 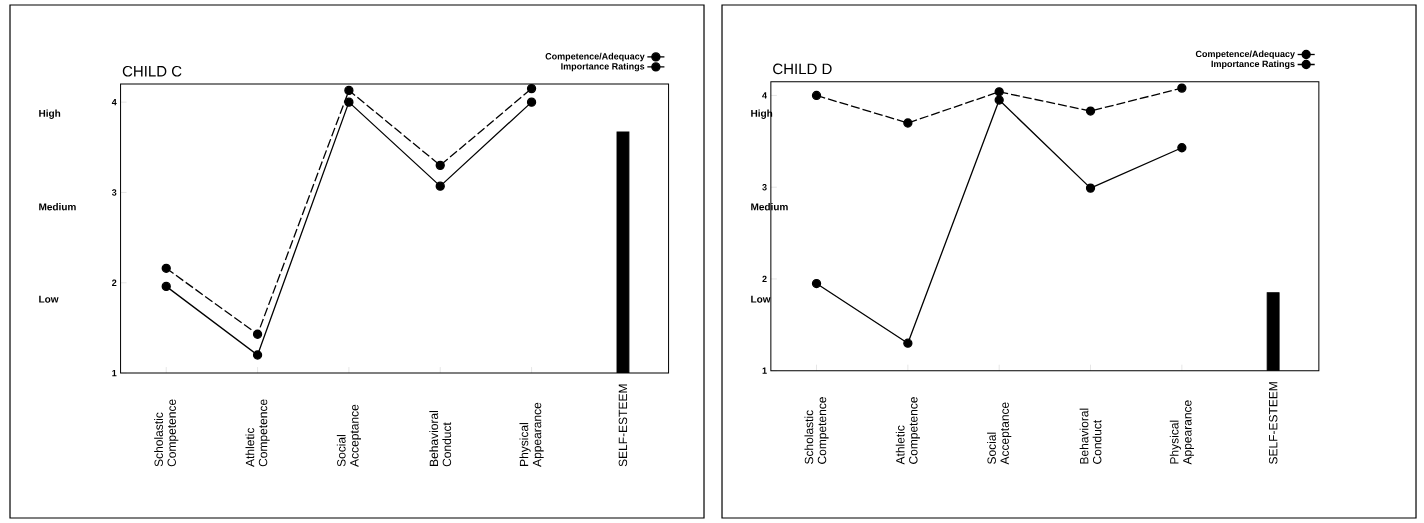 What do you see at coordinates (152, 71) in the screenshot?
I see `chart-title: CHILD C` at bounding box center [152, 71].